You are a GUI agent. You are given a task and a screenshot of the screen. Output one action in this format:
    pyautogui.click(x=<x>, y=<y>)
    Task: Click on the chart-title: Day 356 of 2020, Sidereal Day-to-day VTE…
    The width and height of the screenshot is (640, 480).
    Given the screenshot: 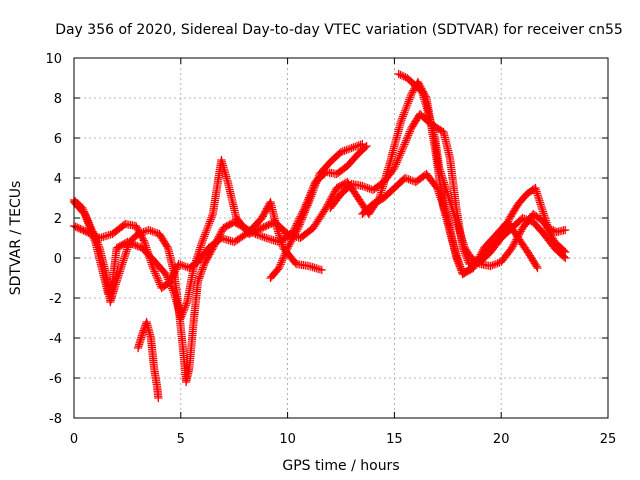 What is the action you would take?
    pyautogui.click(x=339, y=30)
    